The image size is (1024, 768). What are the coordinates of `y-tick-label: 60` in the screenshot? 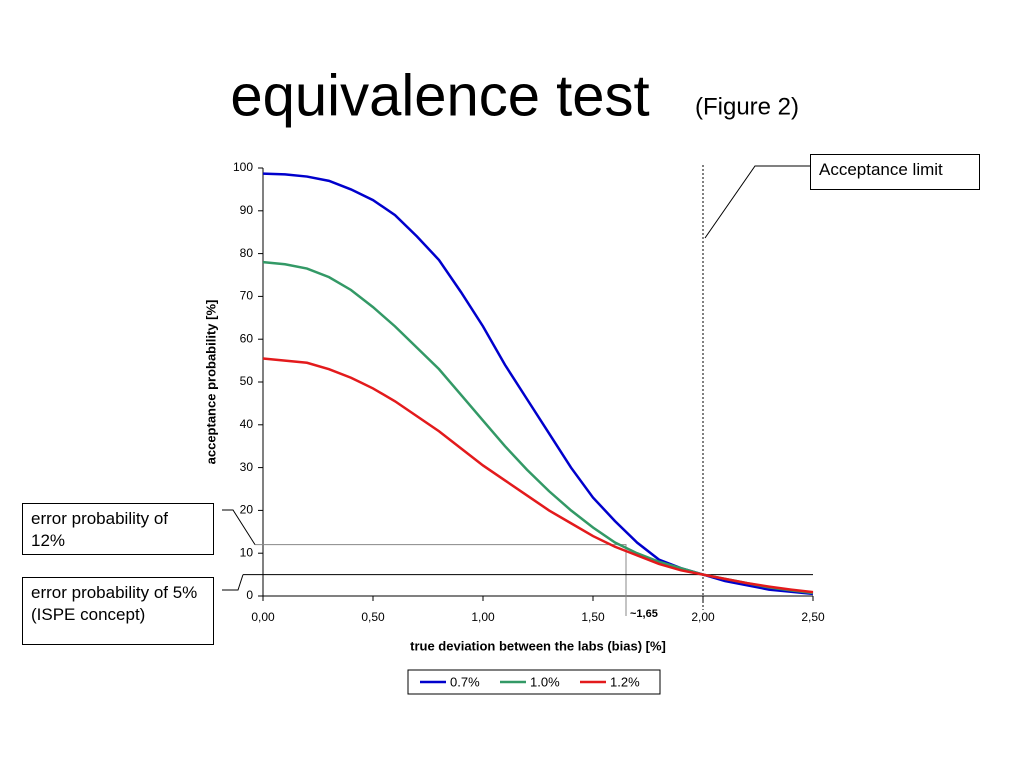 It's located at (247, 338).